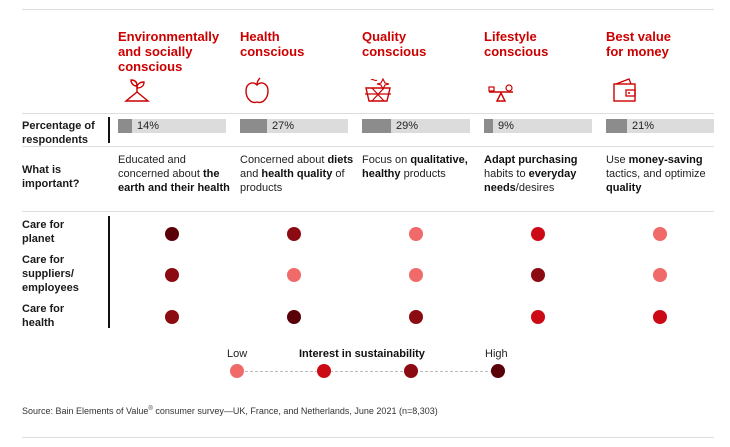  What do you see at coordinates (643, 126) in the screenshot?
I see `percent-label: 21%` at bounding box center [643, 126].